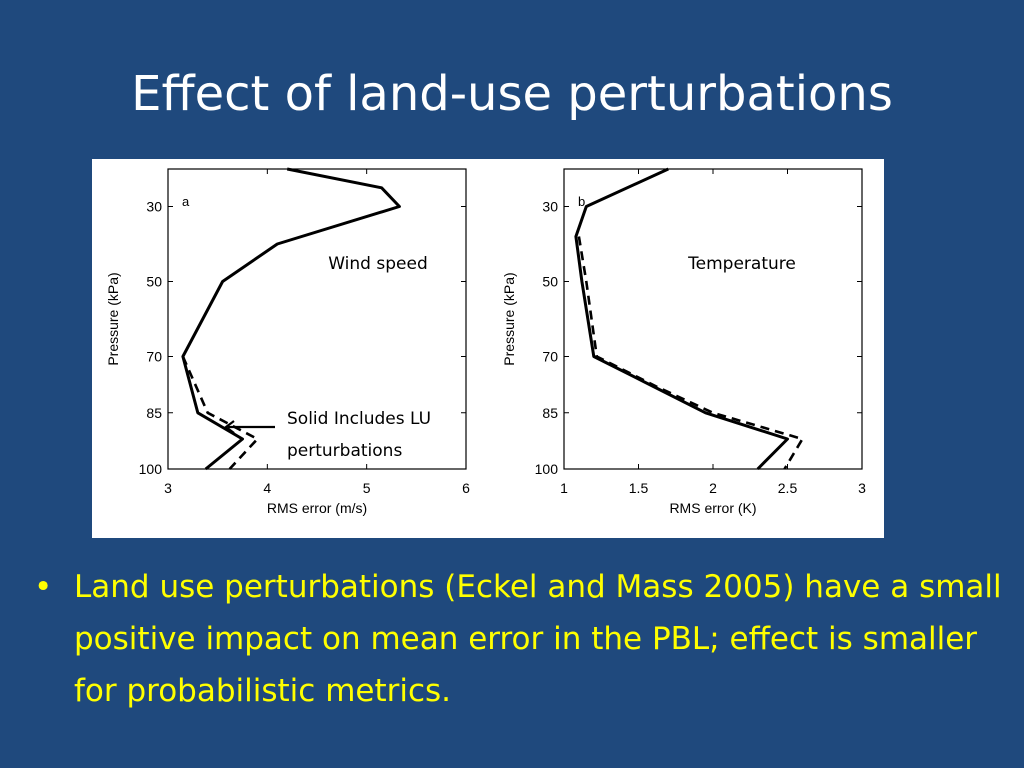 This screenshot has width=1024, height=768. What do you see at coordinates (550, 357) in the screenshot?
I see `temperature-ytick-label: 70` at bounding box center [550, 357].